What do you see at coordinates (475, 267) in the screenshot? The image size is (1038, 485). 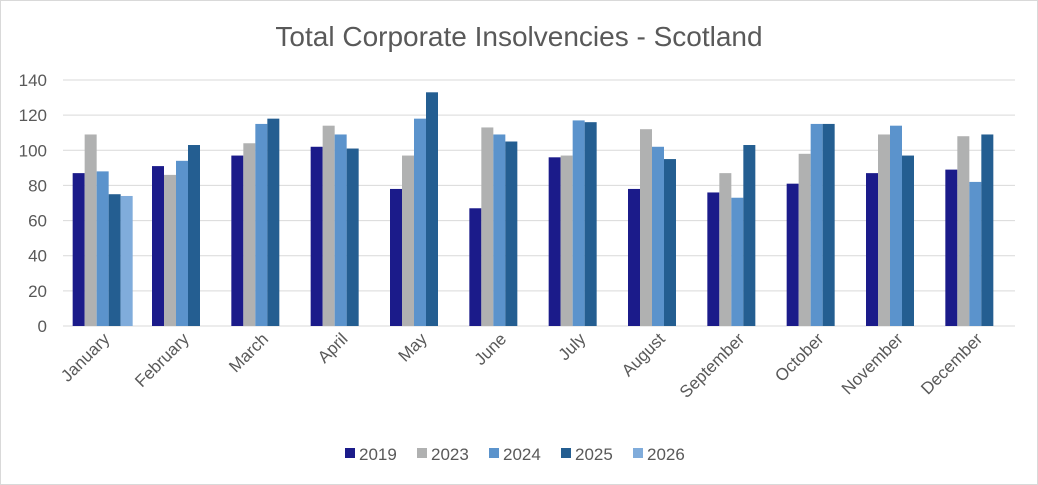 I see `bar-2019-june` at bounding box center [475, 267].